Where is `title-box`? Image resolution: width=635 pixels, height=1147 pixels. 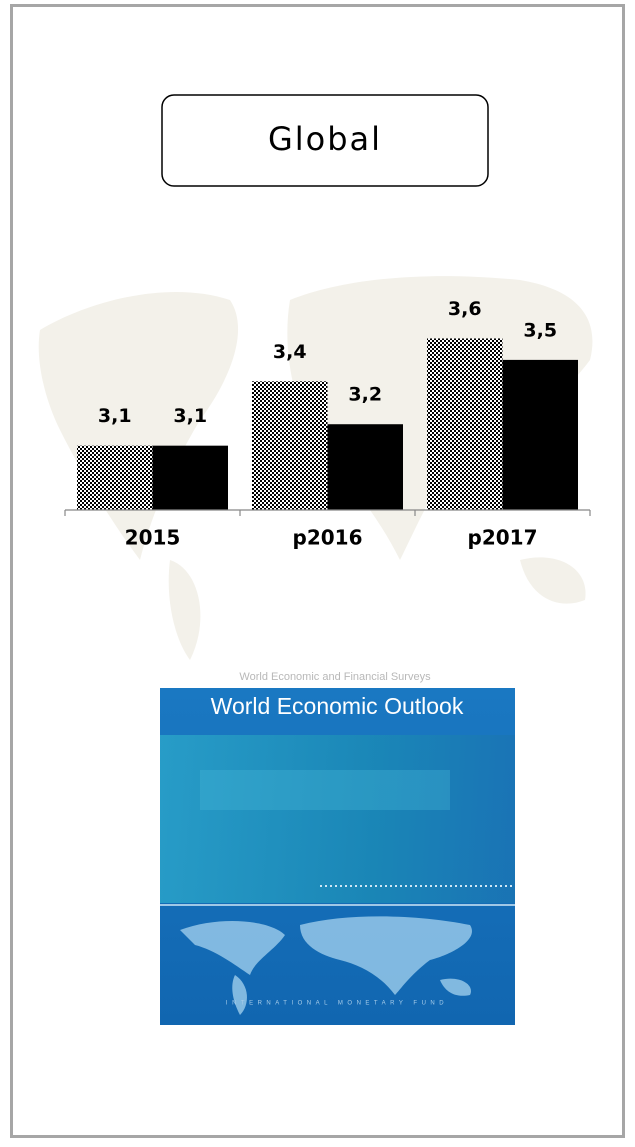 title-box is located at coordinates (325, 140).